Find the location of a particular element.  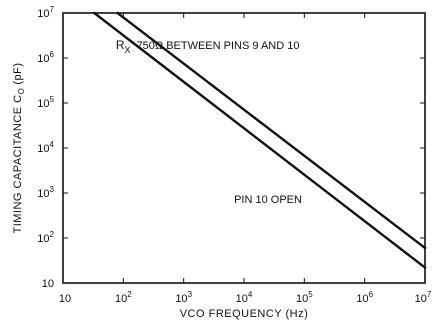

y-axis-label: TIMING CAPACITANCE CO (pF) is located at coordinates (19, 147).